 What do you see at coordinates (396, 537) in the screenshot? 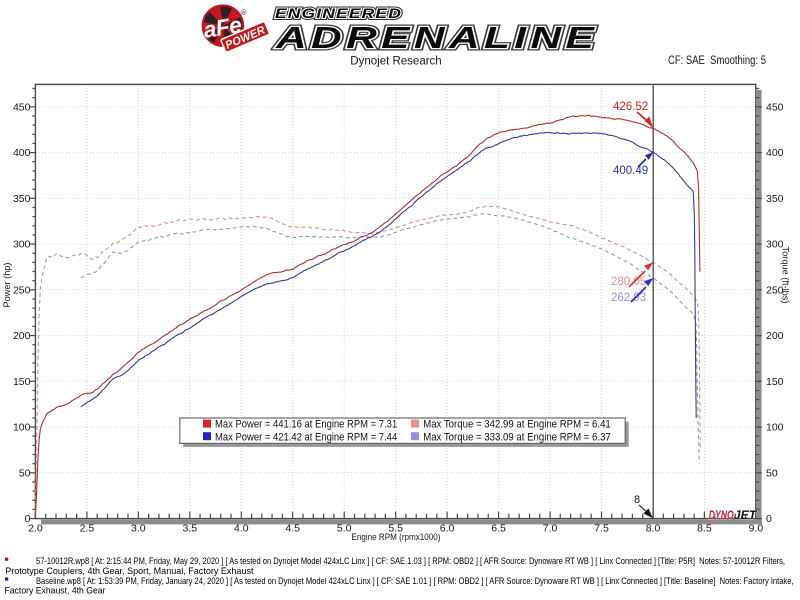
I see `svg-text: Engine RPM (rpmx1000)` at bounding box center [396, 537].